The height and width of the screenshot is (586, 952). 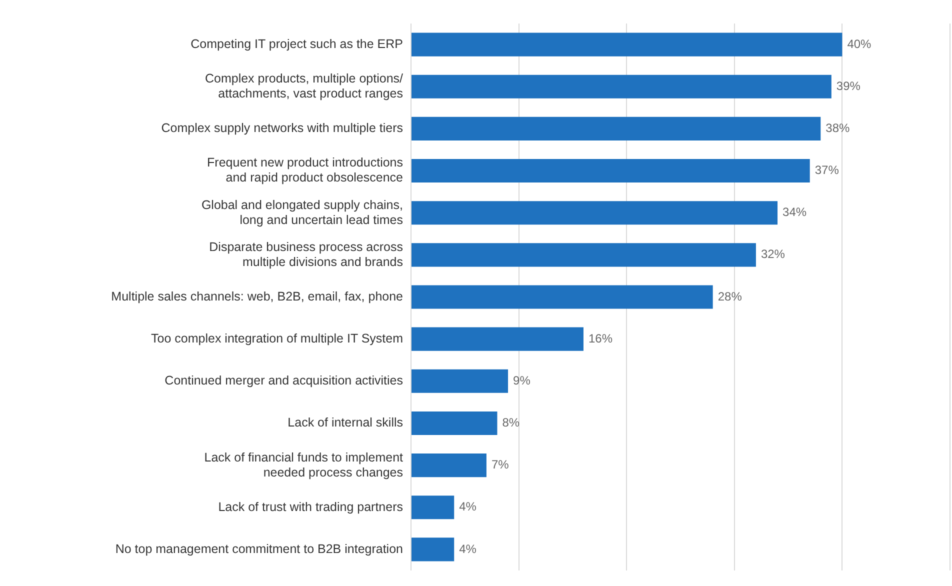 What do you see at coordinates (848, 85) in the screenshot?
I see `data-label: 39%` at bounding box center [848, 85].